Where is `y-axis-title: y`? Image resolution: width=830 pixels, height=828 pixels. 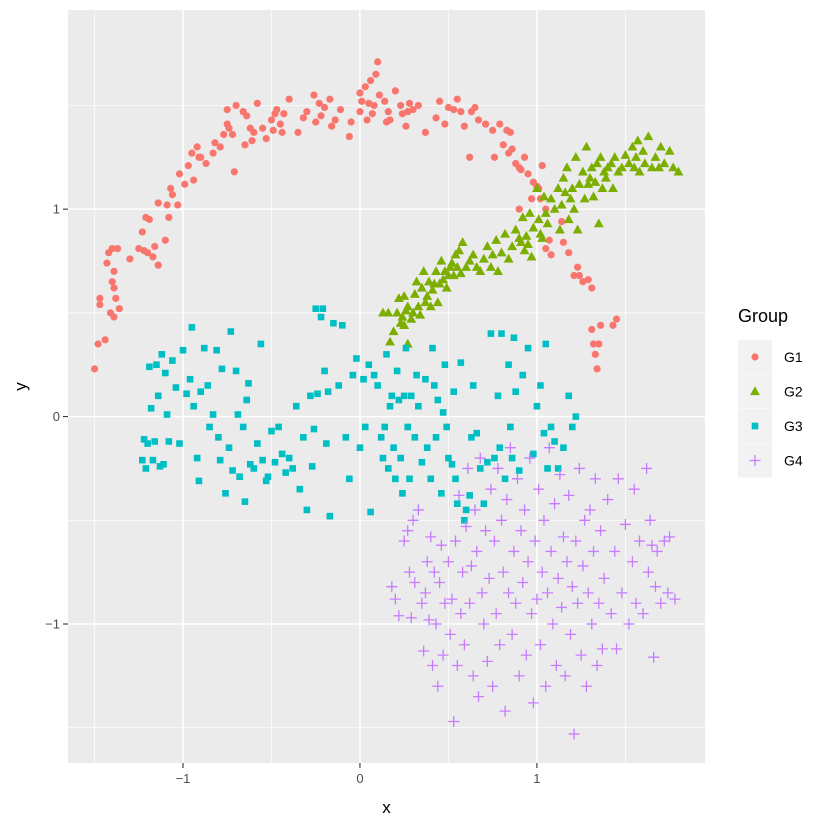 y-axis-title: y is located at coordinates (20, 386).